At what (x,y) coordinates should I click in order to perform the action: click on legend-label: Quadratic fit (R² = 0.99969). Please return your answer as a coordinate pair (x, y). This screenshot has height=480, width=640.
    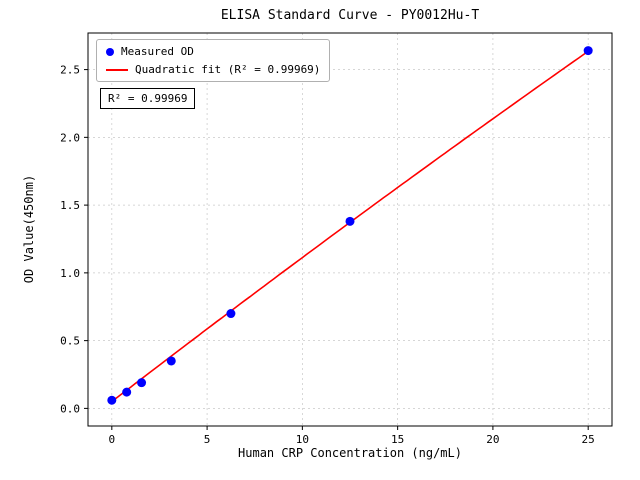
    Looking at the image, I should click on (228, 69).